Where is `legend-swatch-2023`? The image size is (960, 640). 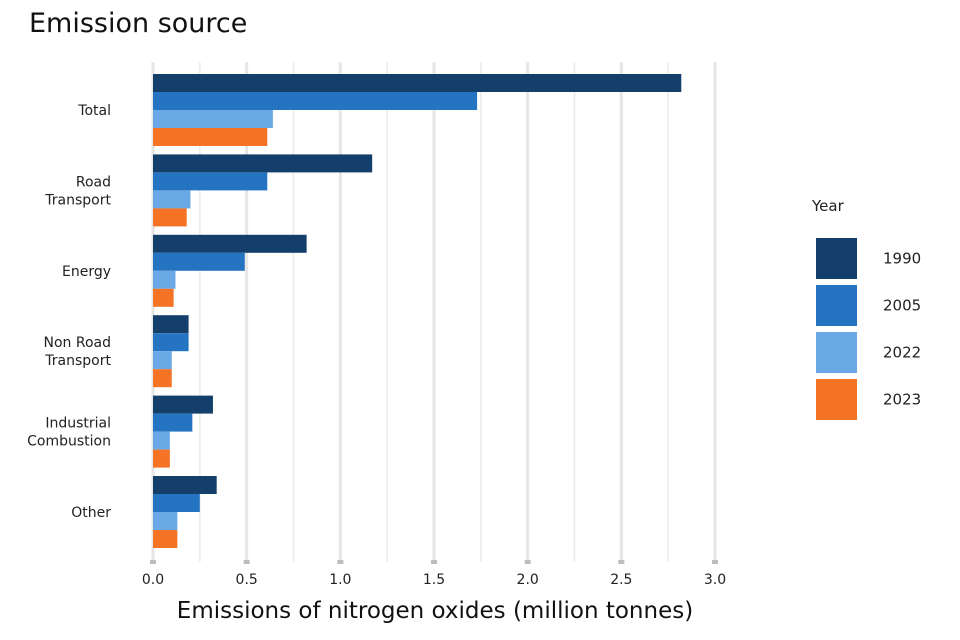
legend-swatch-2023 is located at coordinates (836, 399).